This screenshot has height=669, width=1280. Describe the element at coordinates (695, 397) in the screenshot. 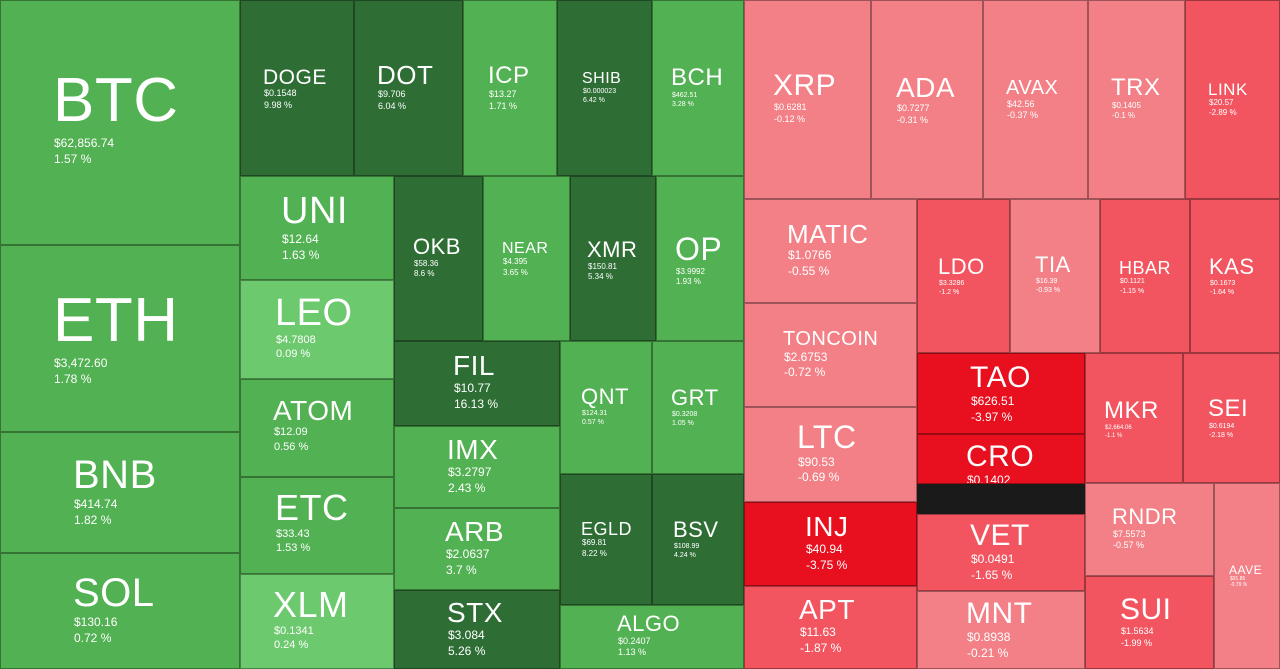

I see `tile-symbol: GRT` at that location.